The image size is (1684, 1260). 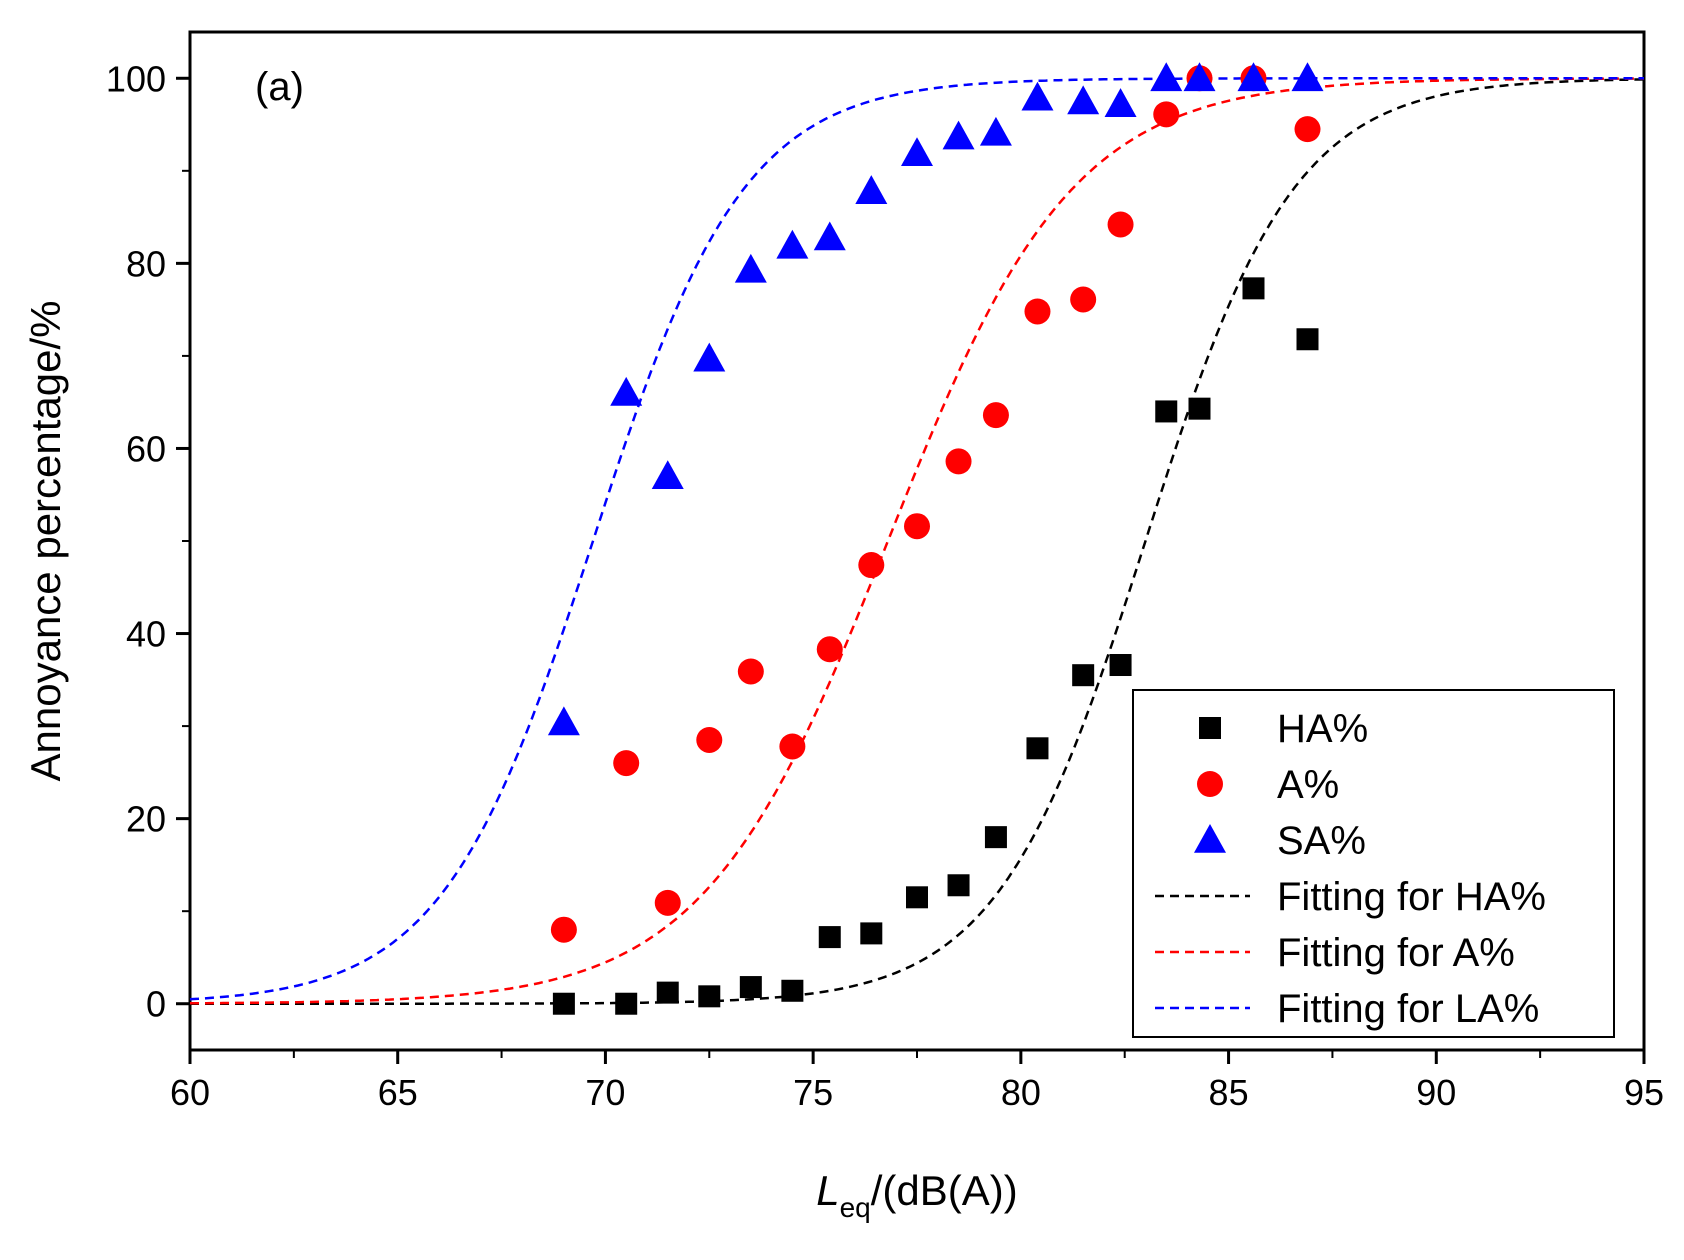 What do you see at coordinates (398, 1092) in the screenshot?
I see `x-tick-label: 65` at bounding box center [398, 1092].